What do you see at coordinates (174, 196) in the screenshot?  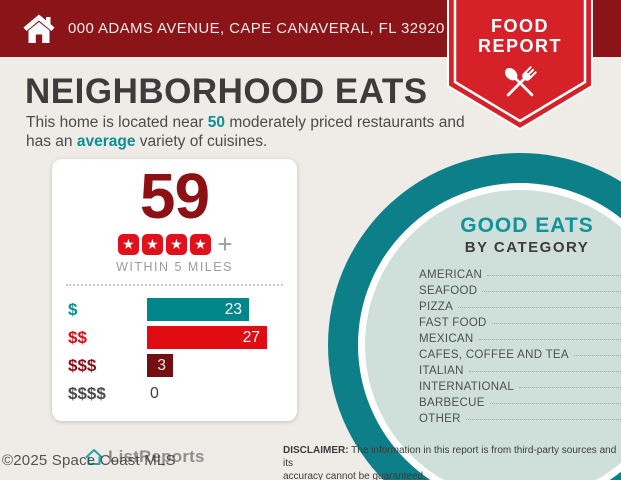 I see `restaurant-total-count: 59` at bounding box center [174, 196].